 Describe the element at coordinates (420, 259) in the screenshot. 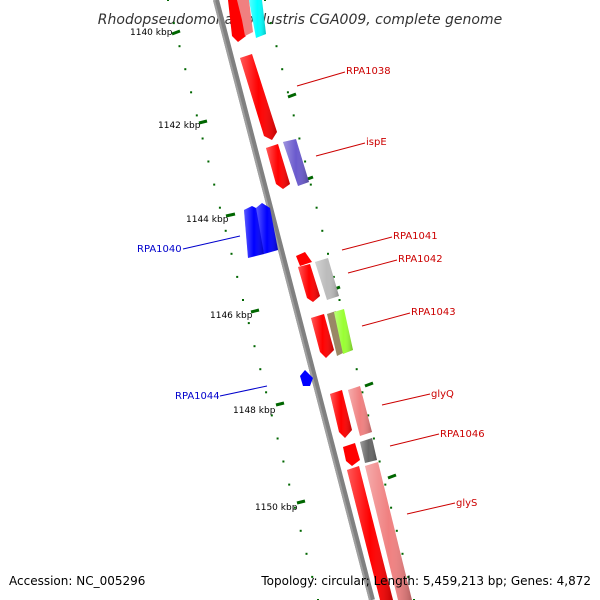

I see `gene-label-rpa1042: RPA1042` at that location.